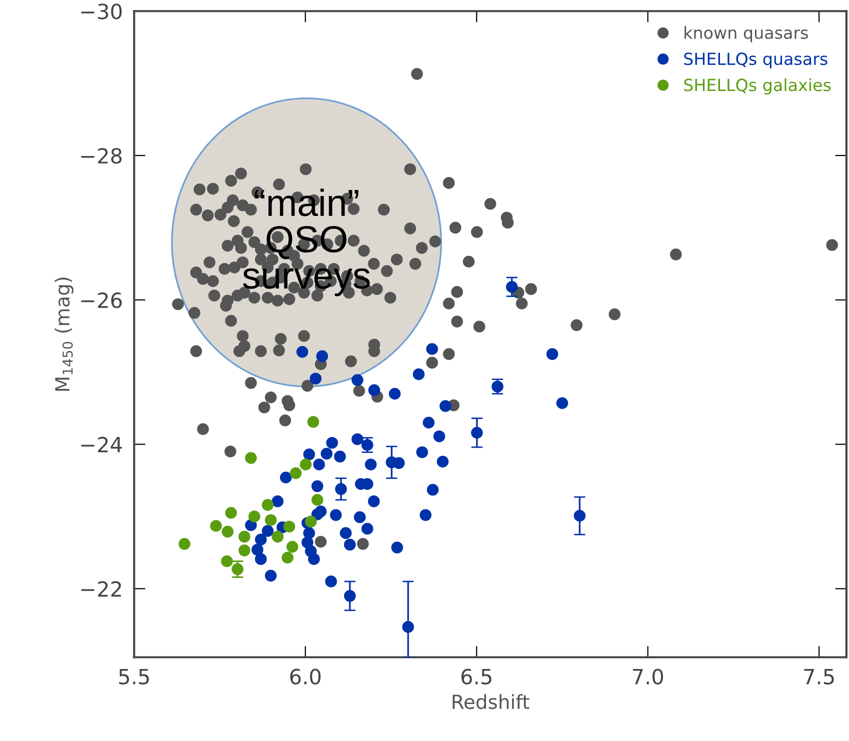  I want to click on y-tick-label: −22, so click(101, 589).